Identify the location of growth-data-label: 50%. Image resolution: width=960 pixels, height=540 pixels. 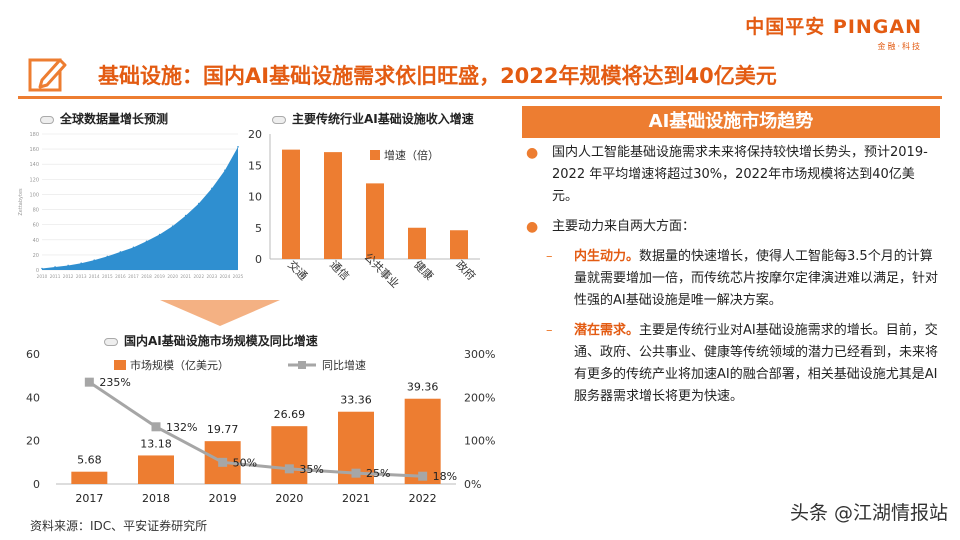
(245, 462).